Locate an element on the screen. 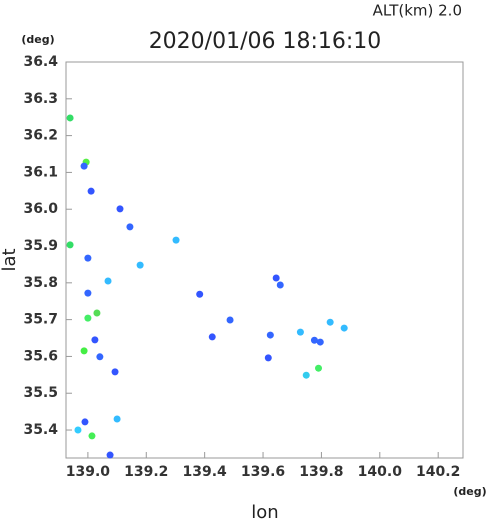 This screenshot has height=521, width=490. x-unit: (deg) is located at coordinates (469, 491).